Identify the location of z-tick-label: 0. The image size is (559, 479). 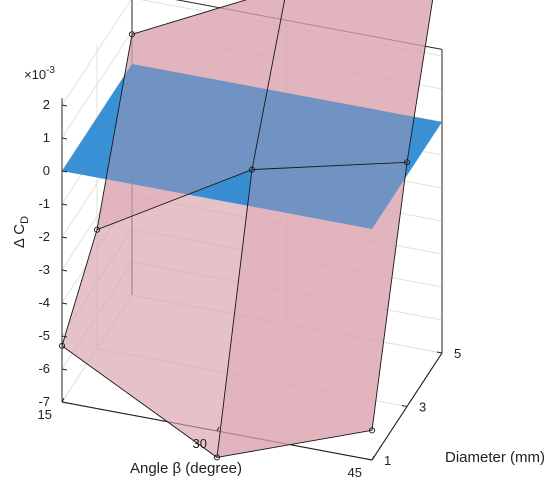
(46, 170).